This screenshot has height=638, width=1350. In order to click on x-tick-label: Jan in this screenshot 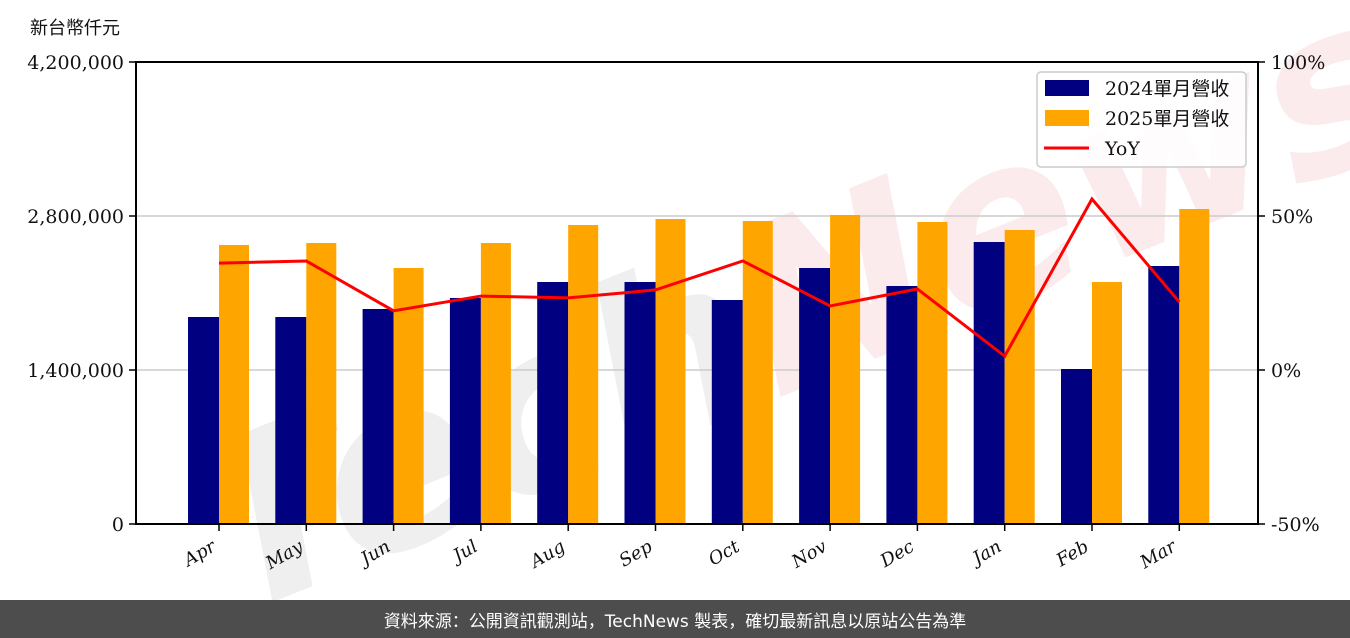, I will do `click(986, 553)`.